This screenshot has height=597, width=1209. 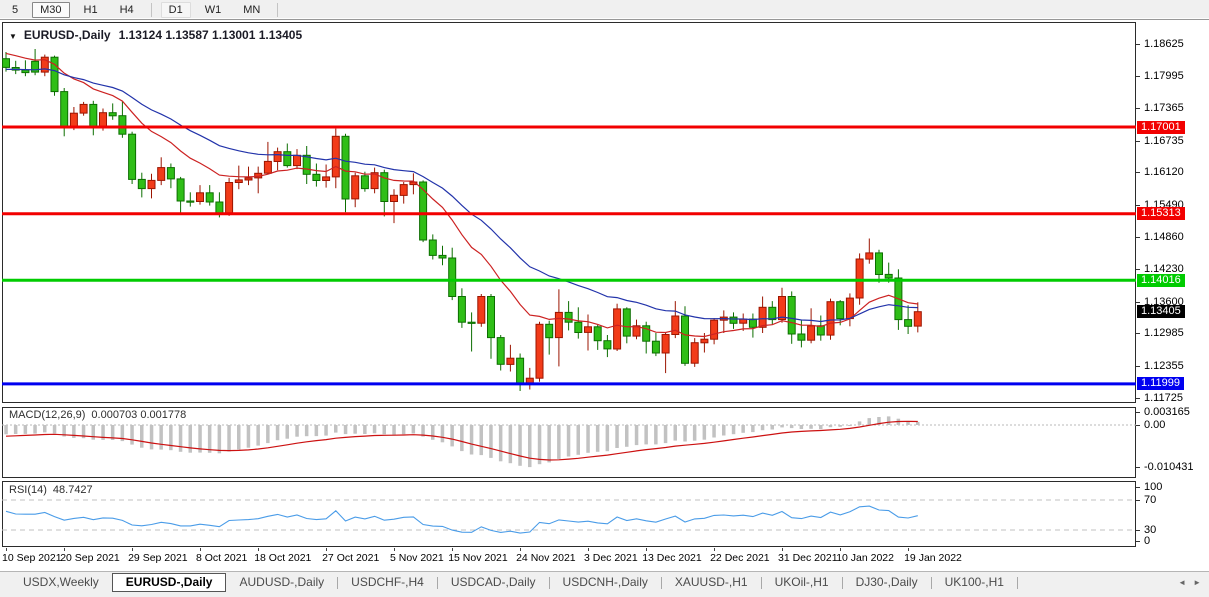 I want to click on tf-button-5: 5, so click(x=15, y=9).